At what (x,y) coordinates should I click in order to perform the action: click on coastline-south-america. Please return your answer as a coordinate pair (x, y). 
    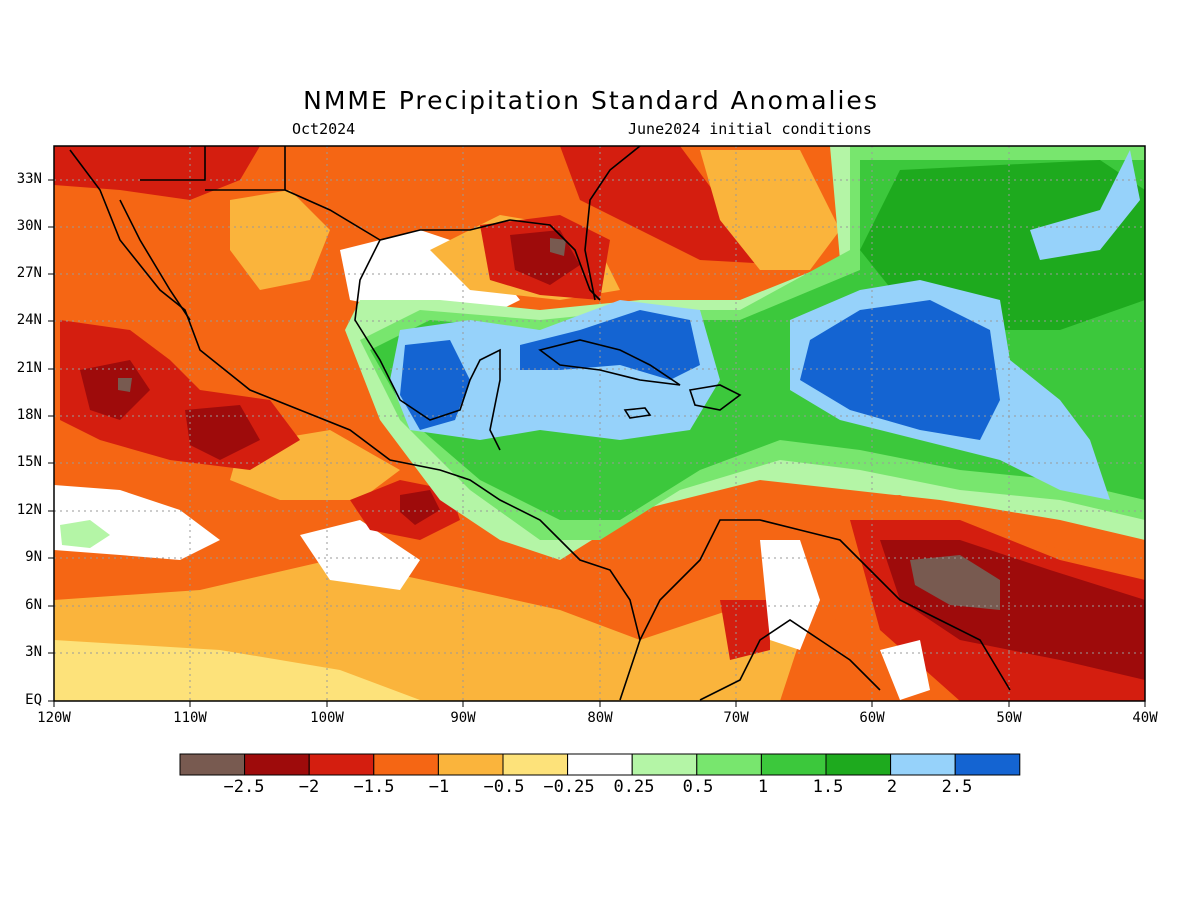
    Looking at the image, I should click on (825, 605).